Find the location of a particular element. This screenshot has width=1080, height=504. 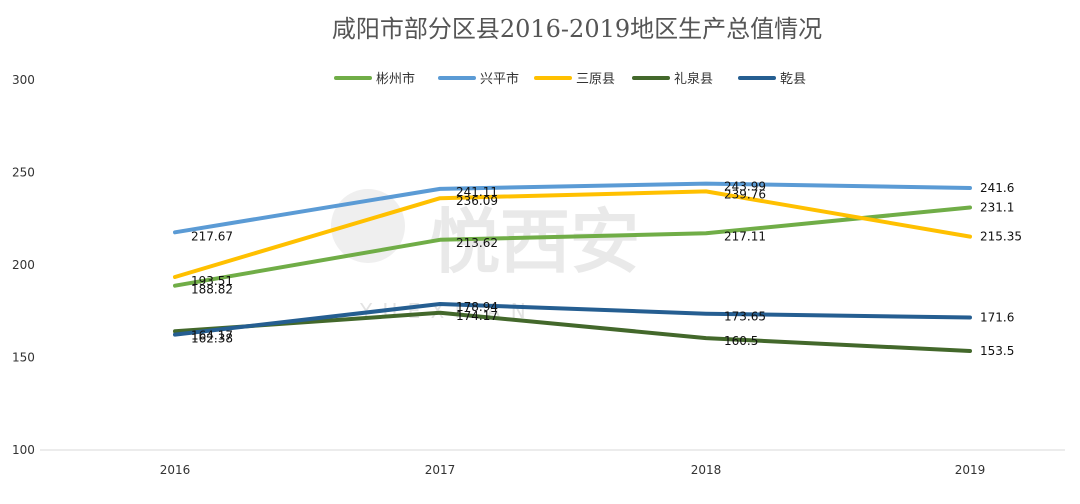

data-label: 217.67 is located at coordinates (212, 236).